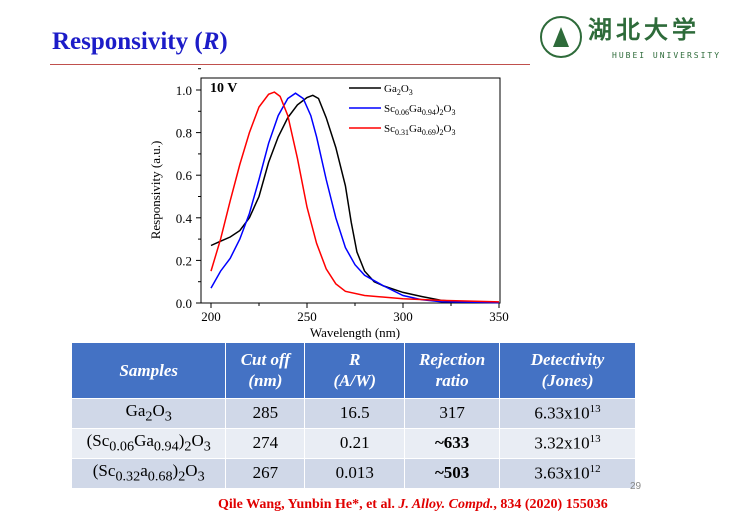 The image size is (743, 528). Describe the element at coordinates (567, 442) in the screenshot. I see `detectivity-cell: 3.32x1013` at that location.